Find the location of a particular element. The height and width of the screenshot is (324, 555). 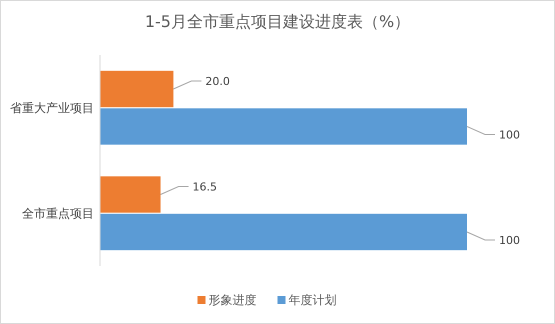

y-tick-label: 全市重点项目 is located at coordinates (58, 213).